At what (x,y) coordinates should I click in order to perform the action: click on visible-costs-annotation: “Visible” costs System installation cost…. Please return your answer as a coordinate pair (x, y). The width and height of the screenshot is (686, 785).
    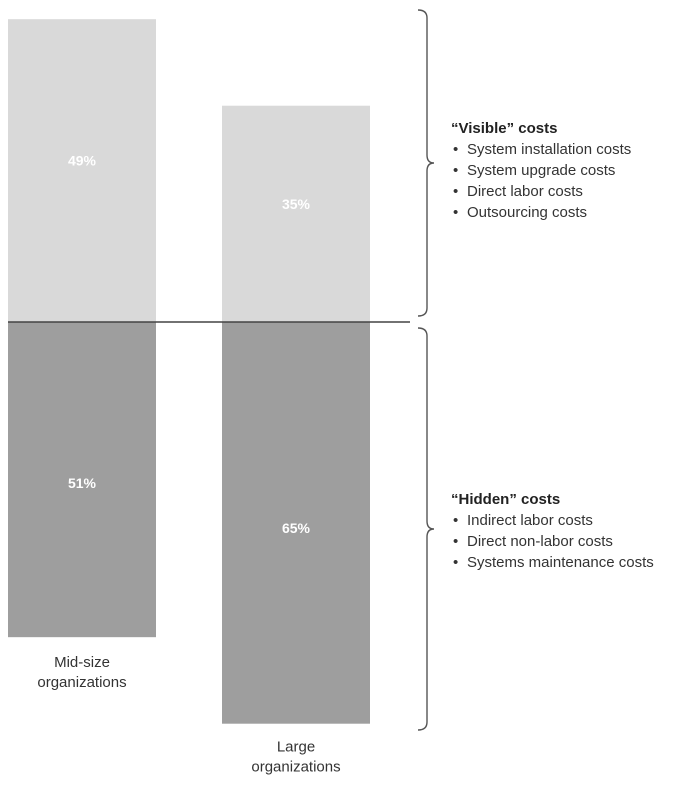
    Looking at the image, I should click on (541, 170).